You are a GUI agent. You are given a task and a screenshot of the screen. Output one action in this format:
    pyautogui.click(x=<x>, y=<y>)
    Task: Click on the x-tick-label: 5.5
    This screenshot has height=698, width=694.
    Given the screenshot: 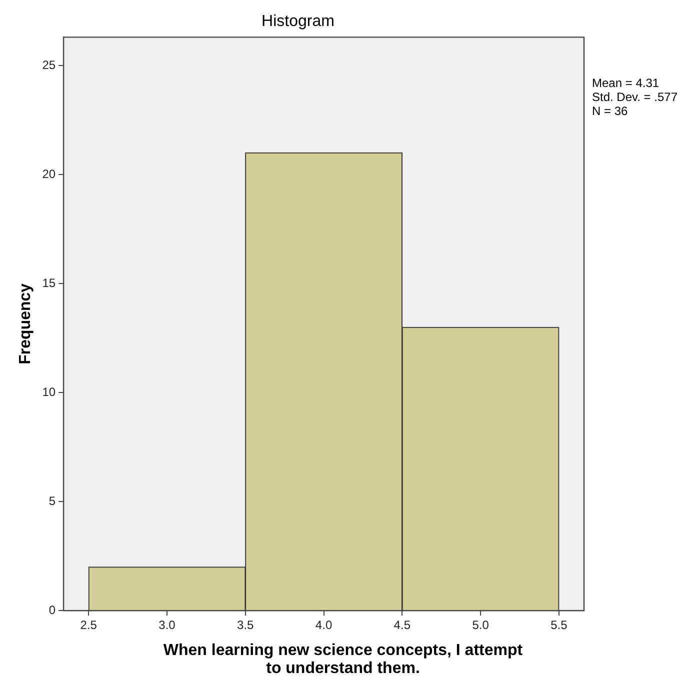 What is the action you would take?
    pyautogui.click(x=559, y=625)
    